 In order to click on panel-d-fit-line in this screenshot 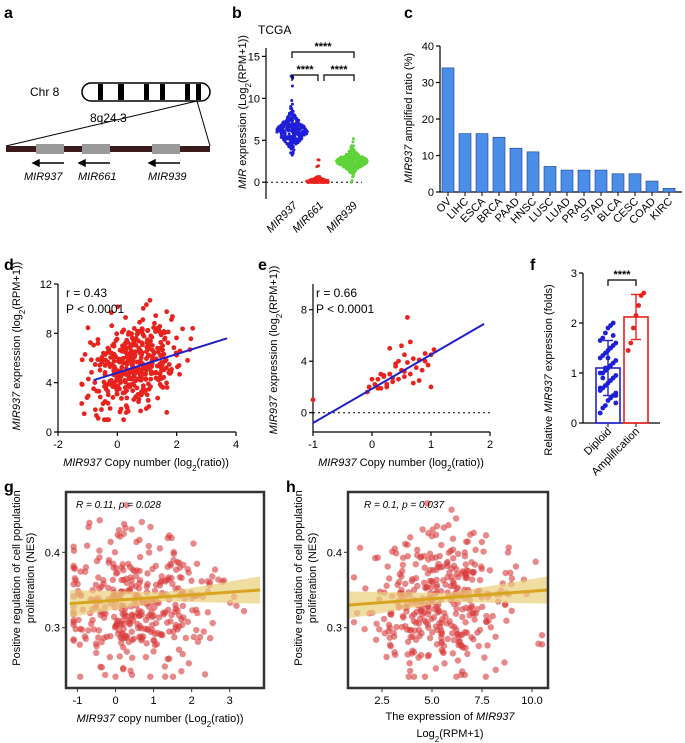, I will do `click(160, 359)`.